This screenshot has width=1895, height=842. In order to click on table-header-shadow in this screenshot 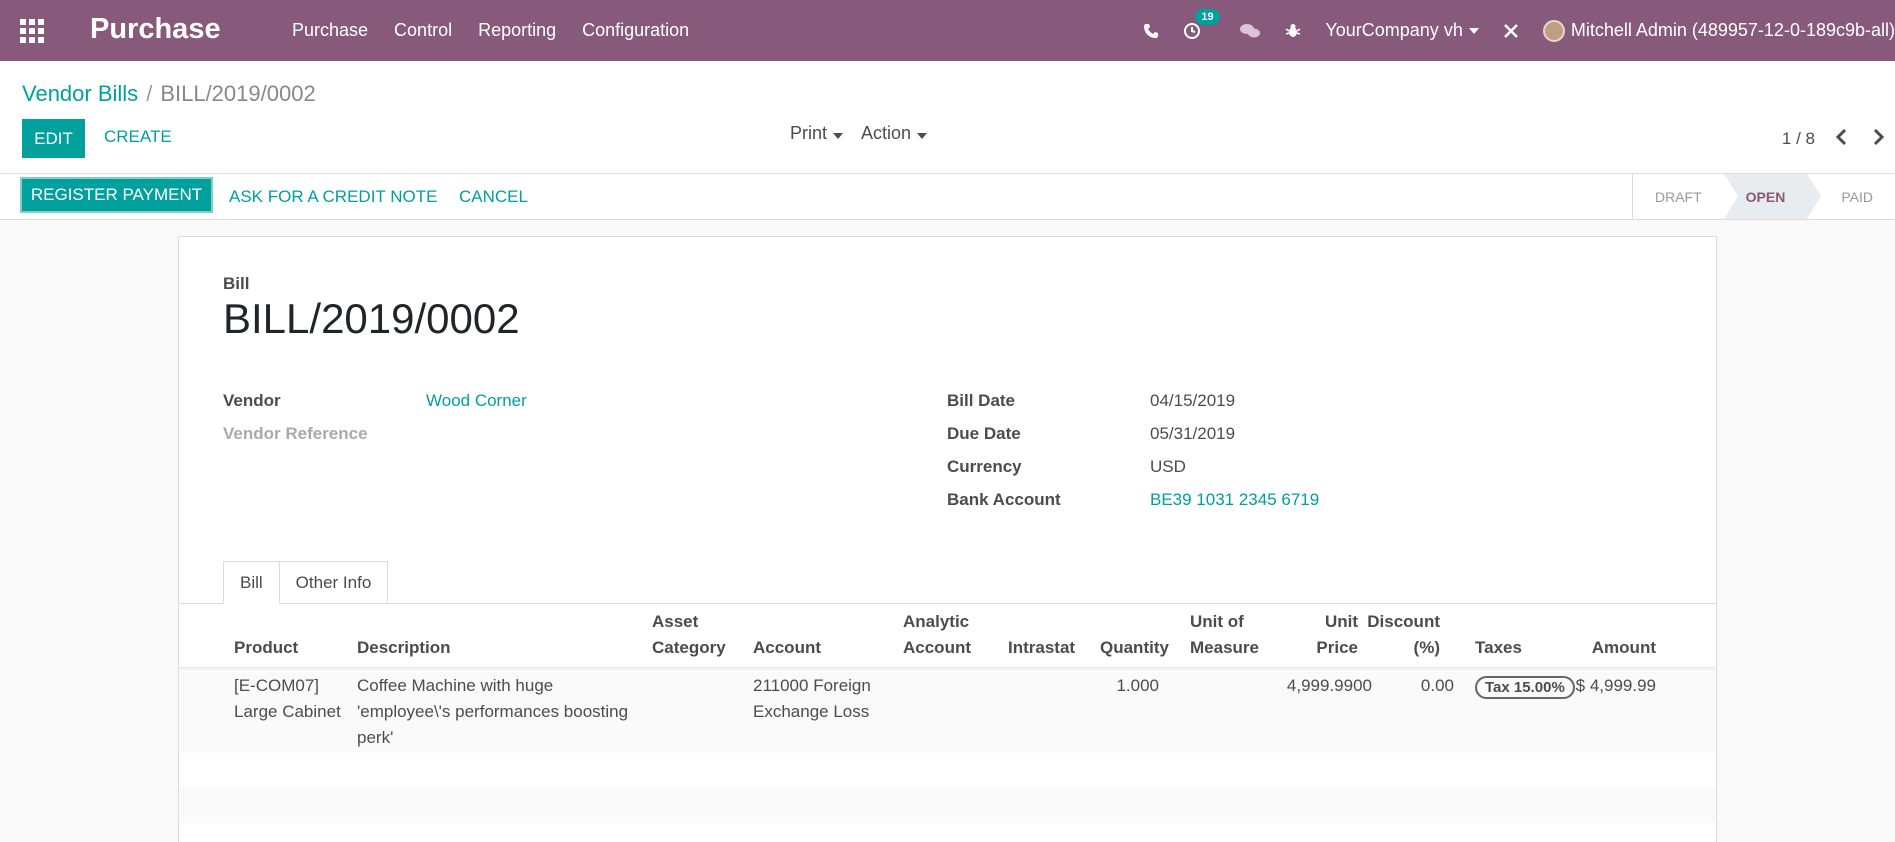, I will do `click(947, 669)`.